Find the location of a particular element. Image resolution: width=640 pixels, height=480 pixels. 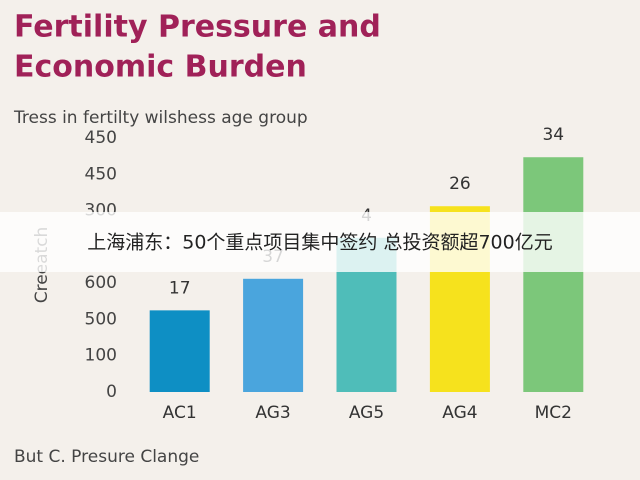

y-tick-label: 600 is located at coordinates (101, 283).